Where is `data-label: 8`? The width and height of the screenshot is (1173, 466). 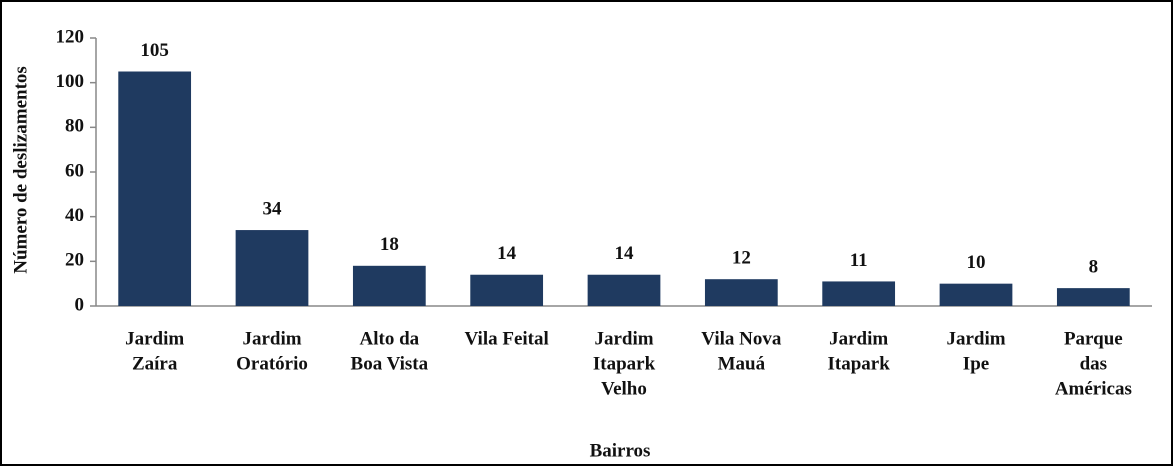 data-label: 8 is located at coordinates (1094, 266).